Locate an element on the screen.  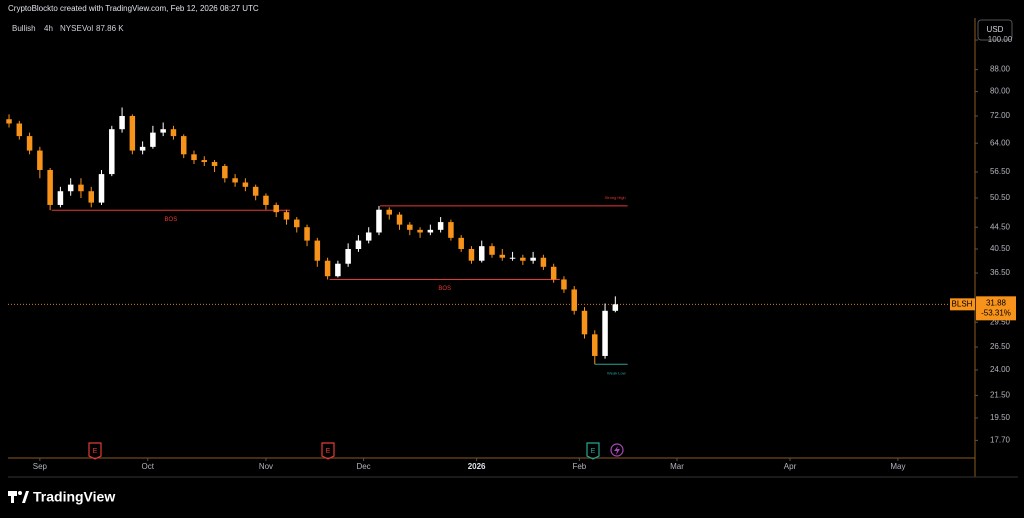
y-tick-label: 21.50 is located at coordinates (1000, 395).